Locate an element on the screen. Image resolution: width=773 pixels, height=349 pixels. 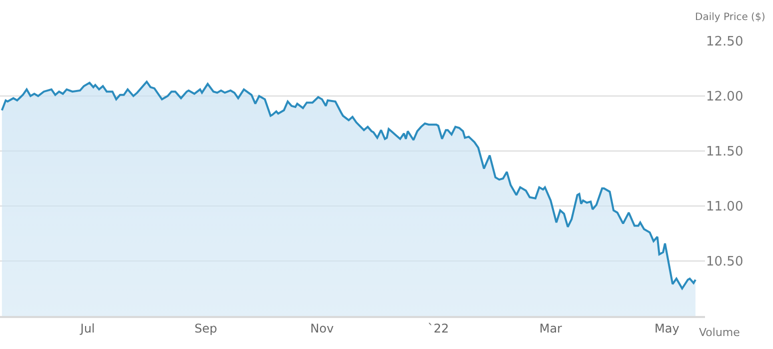
y-tick-label: 12.50 is located at coordinates (725, 42).